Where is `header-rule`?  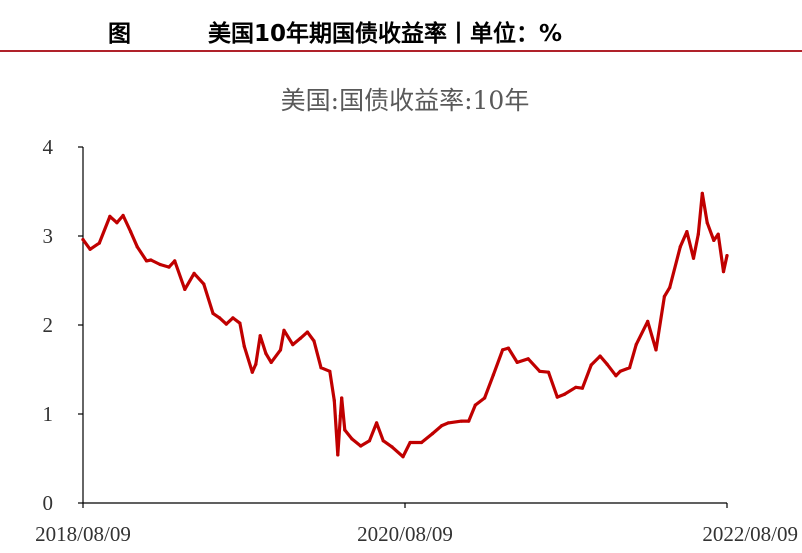
header-rule is located at coordinates (401, 51).